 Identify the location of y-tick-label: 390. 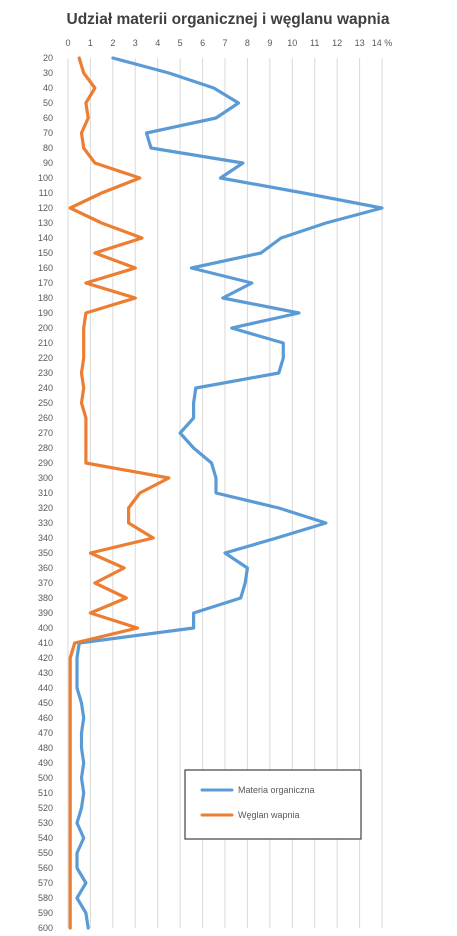
(45, 613).